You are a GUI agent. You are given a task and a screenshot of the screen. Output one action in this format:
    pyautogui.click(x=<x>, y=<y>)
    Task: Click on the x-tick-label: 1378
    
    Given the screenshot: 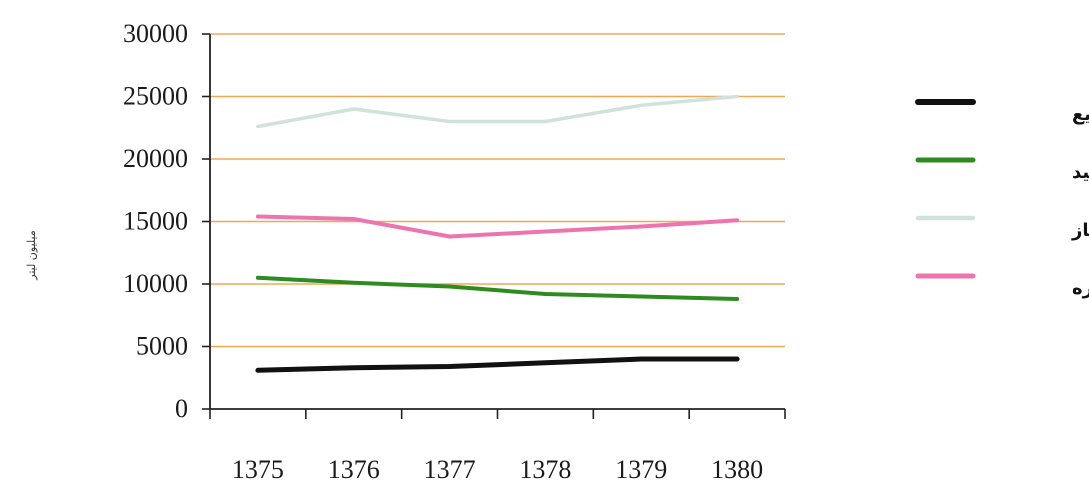 What is the action you would take?
    pyautogui.click(x=545, y=469)
    